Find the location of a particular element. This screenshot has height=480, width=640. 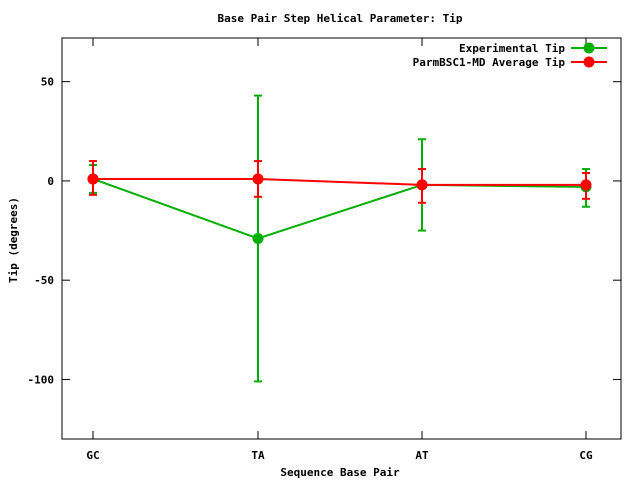

legend-label: ParmBSC1-MD Average Tip is located at coordinates (489, 62).